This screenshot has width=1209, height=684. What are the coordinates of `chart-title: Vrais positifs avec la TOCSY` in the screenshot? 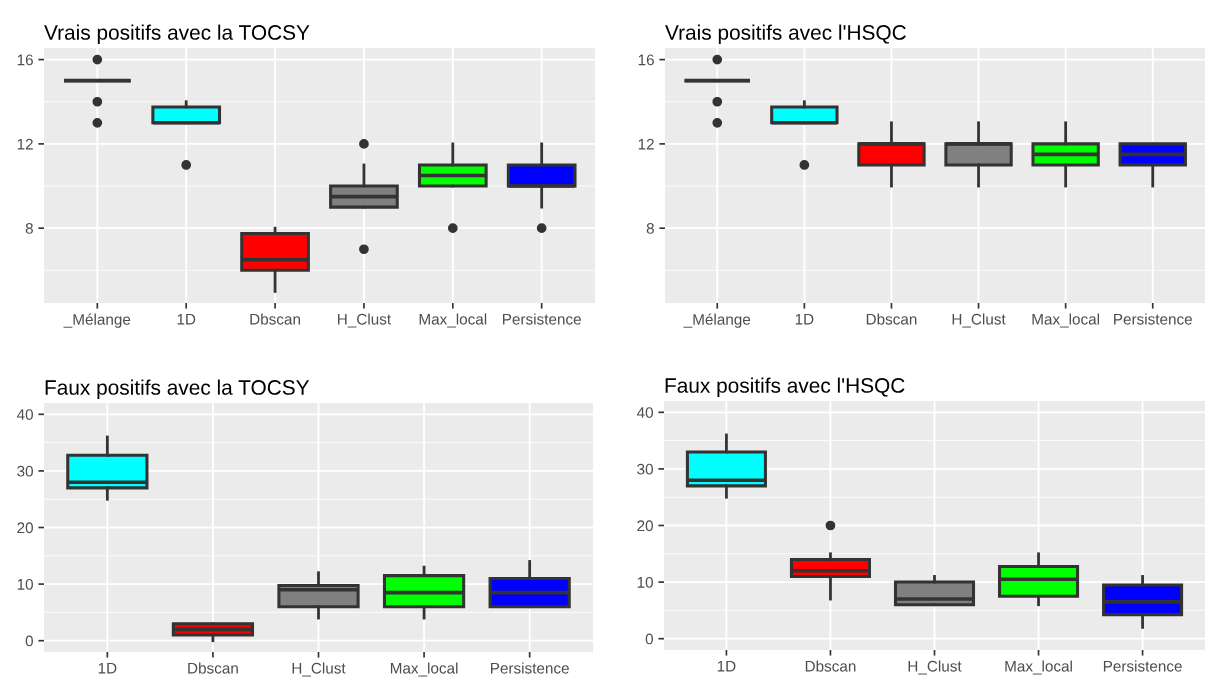 It's located at (177, 34).